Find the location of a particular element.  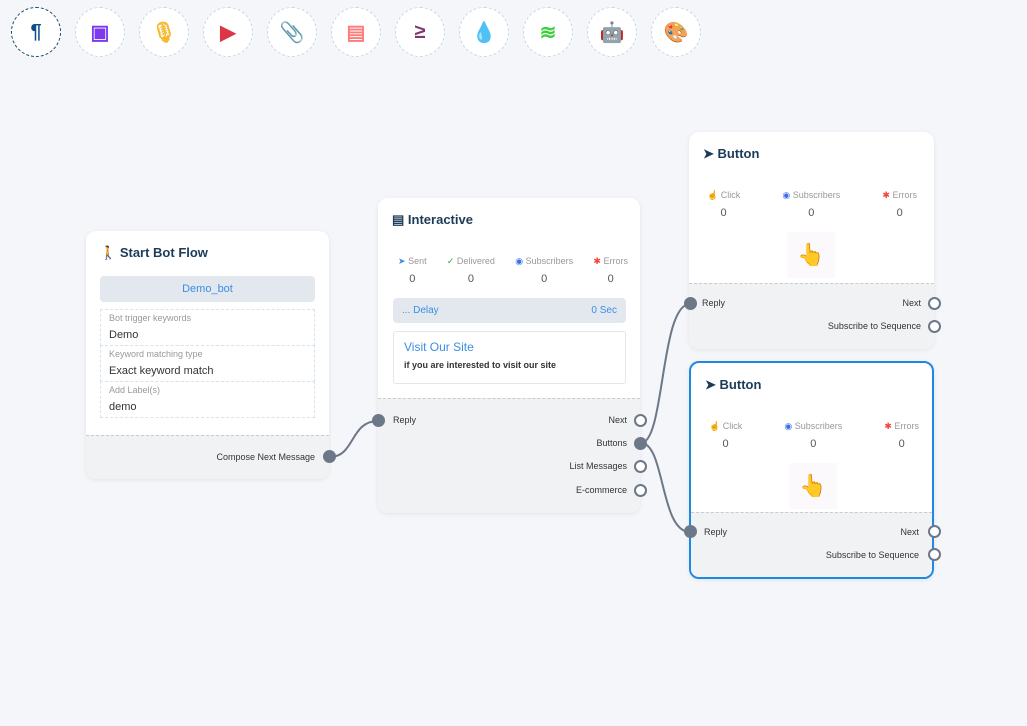

tool-paperclip-button: 📎 is located at coordinates (292, 32).